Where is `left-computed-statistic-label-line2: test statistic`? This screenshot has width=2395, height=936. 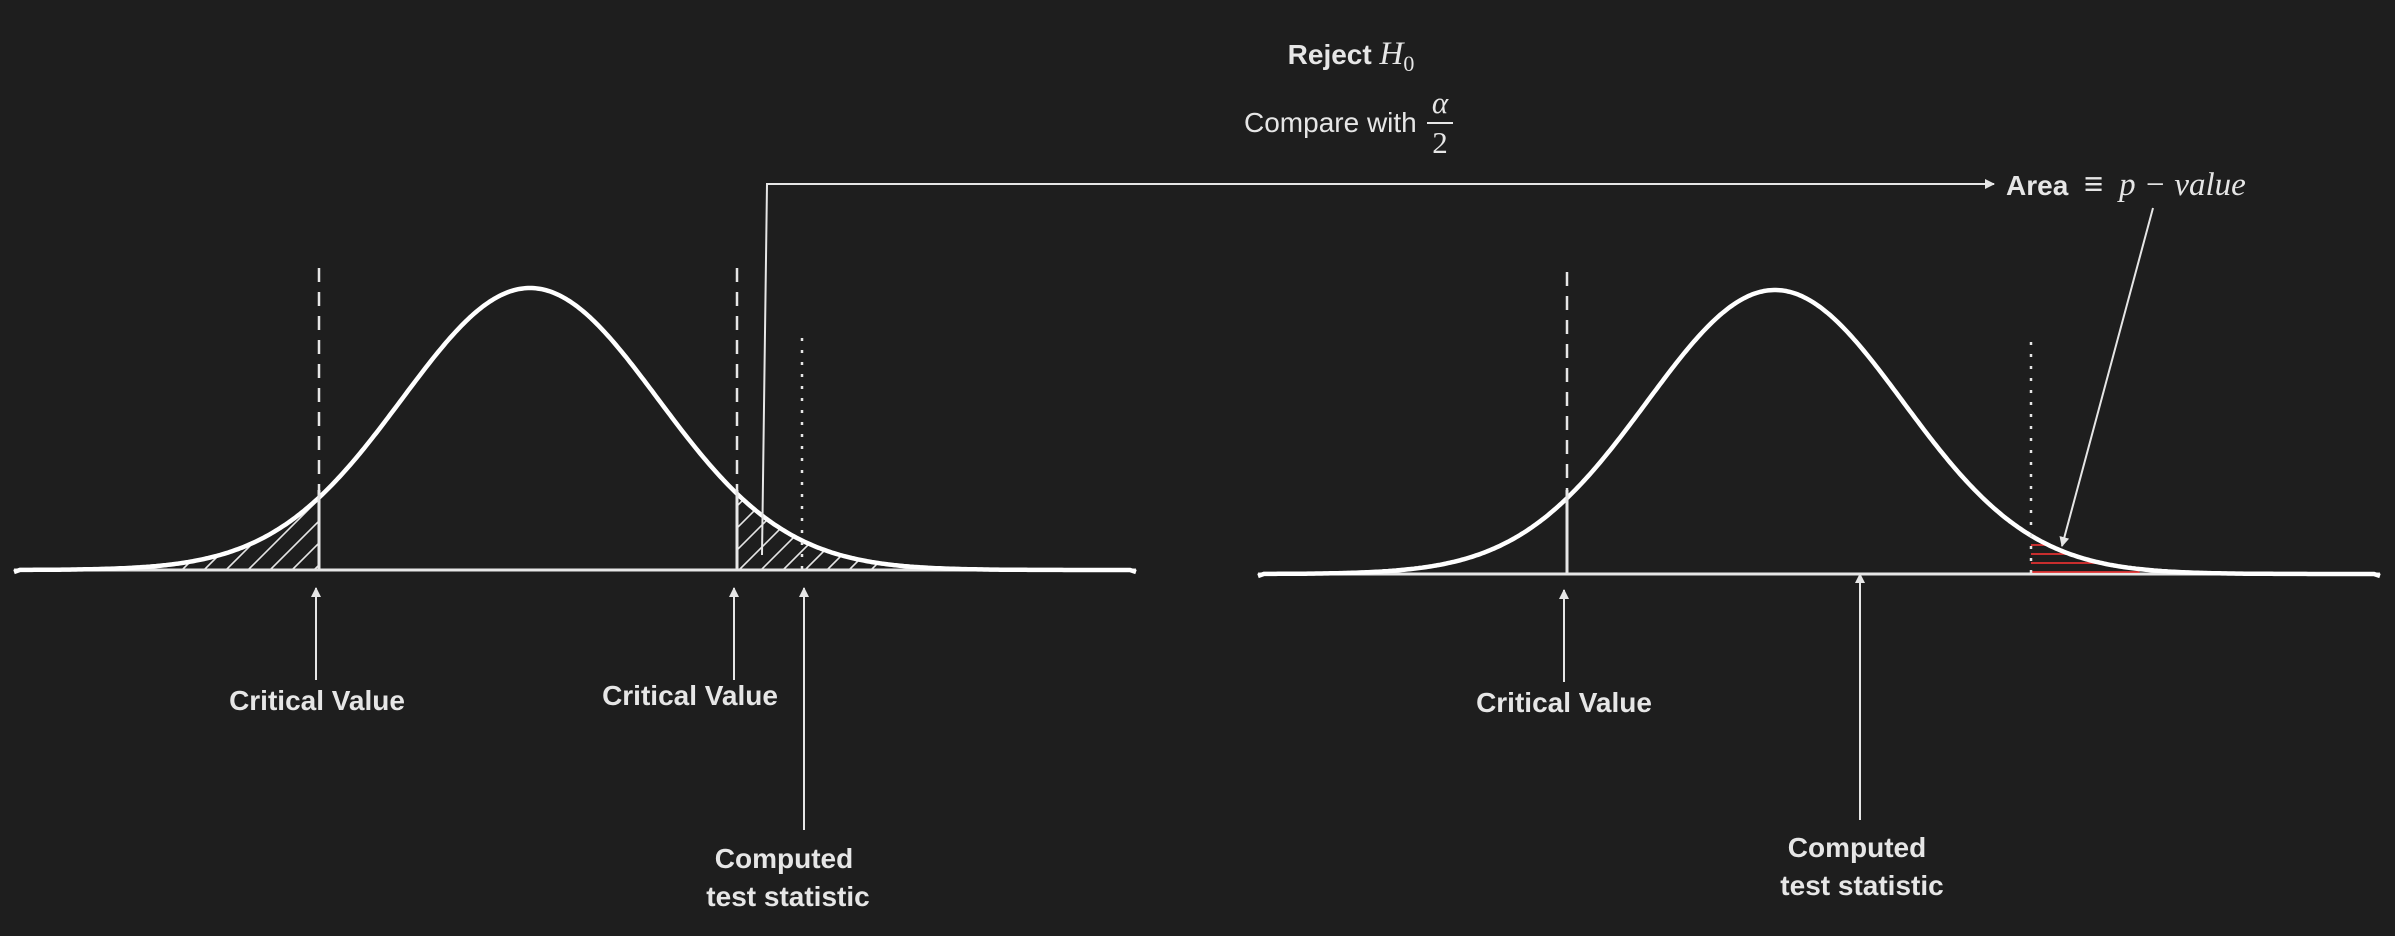
left-computed-statistic-label-line2: test statistic is located at coordinates (788, 896).